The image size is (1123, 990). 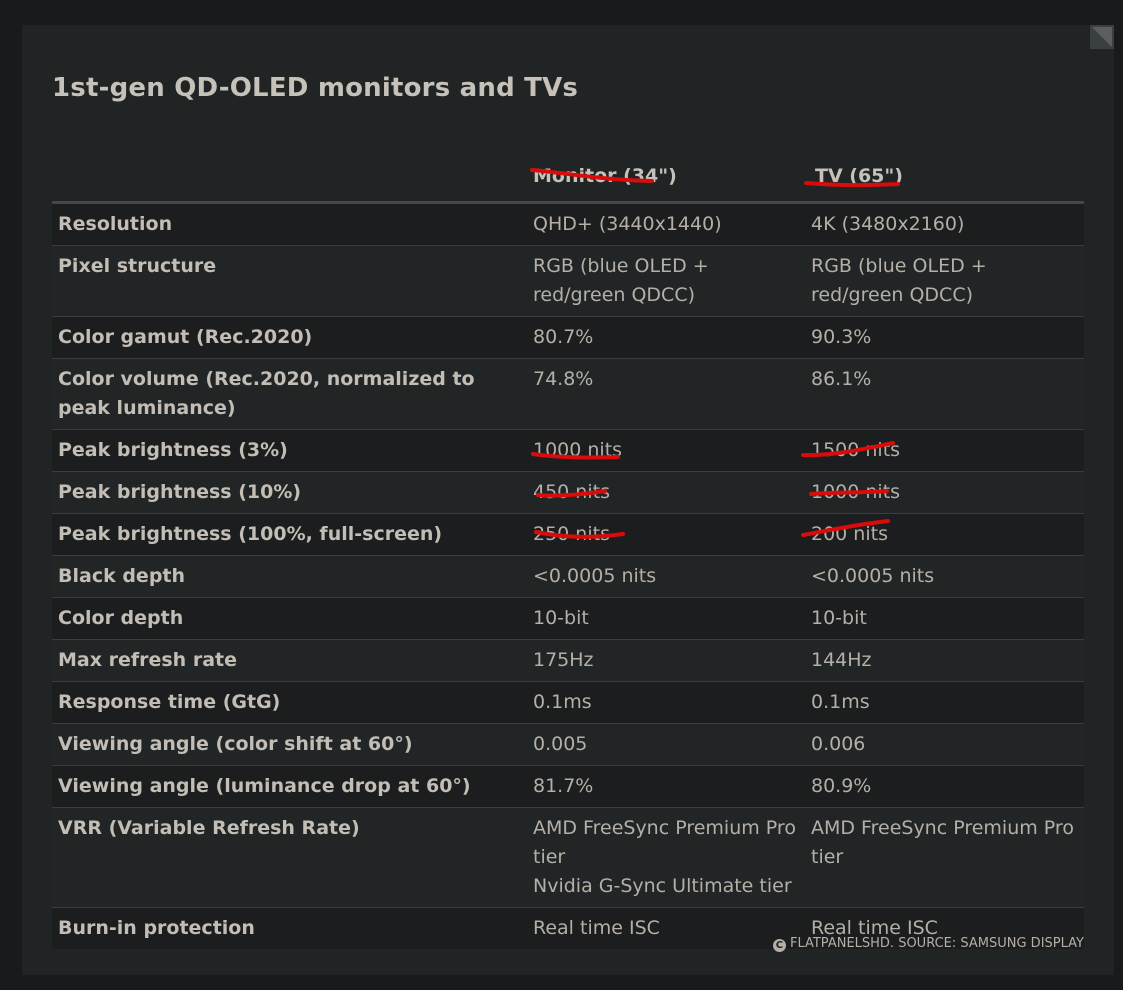 What do you see at coordinates (666, 492) in the screenshot?
I see `monitor-value-cell: 450 nits` at bounding box center [666, 492].